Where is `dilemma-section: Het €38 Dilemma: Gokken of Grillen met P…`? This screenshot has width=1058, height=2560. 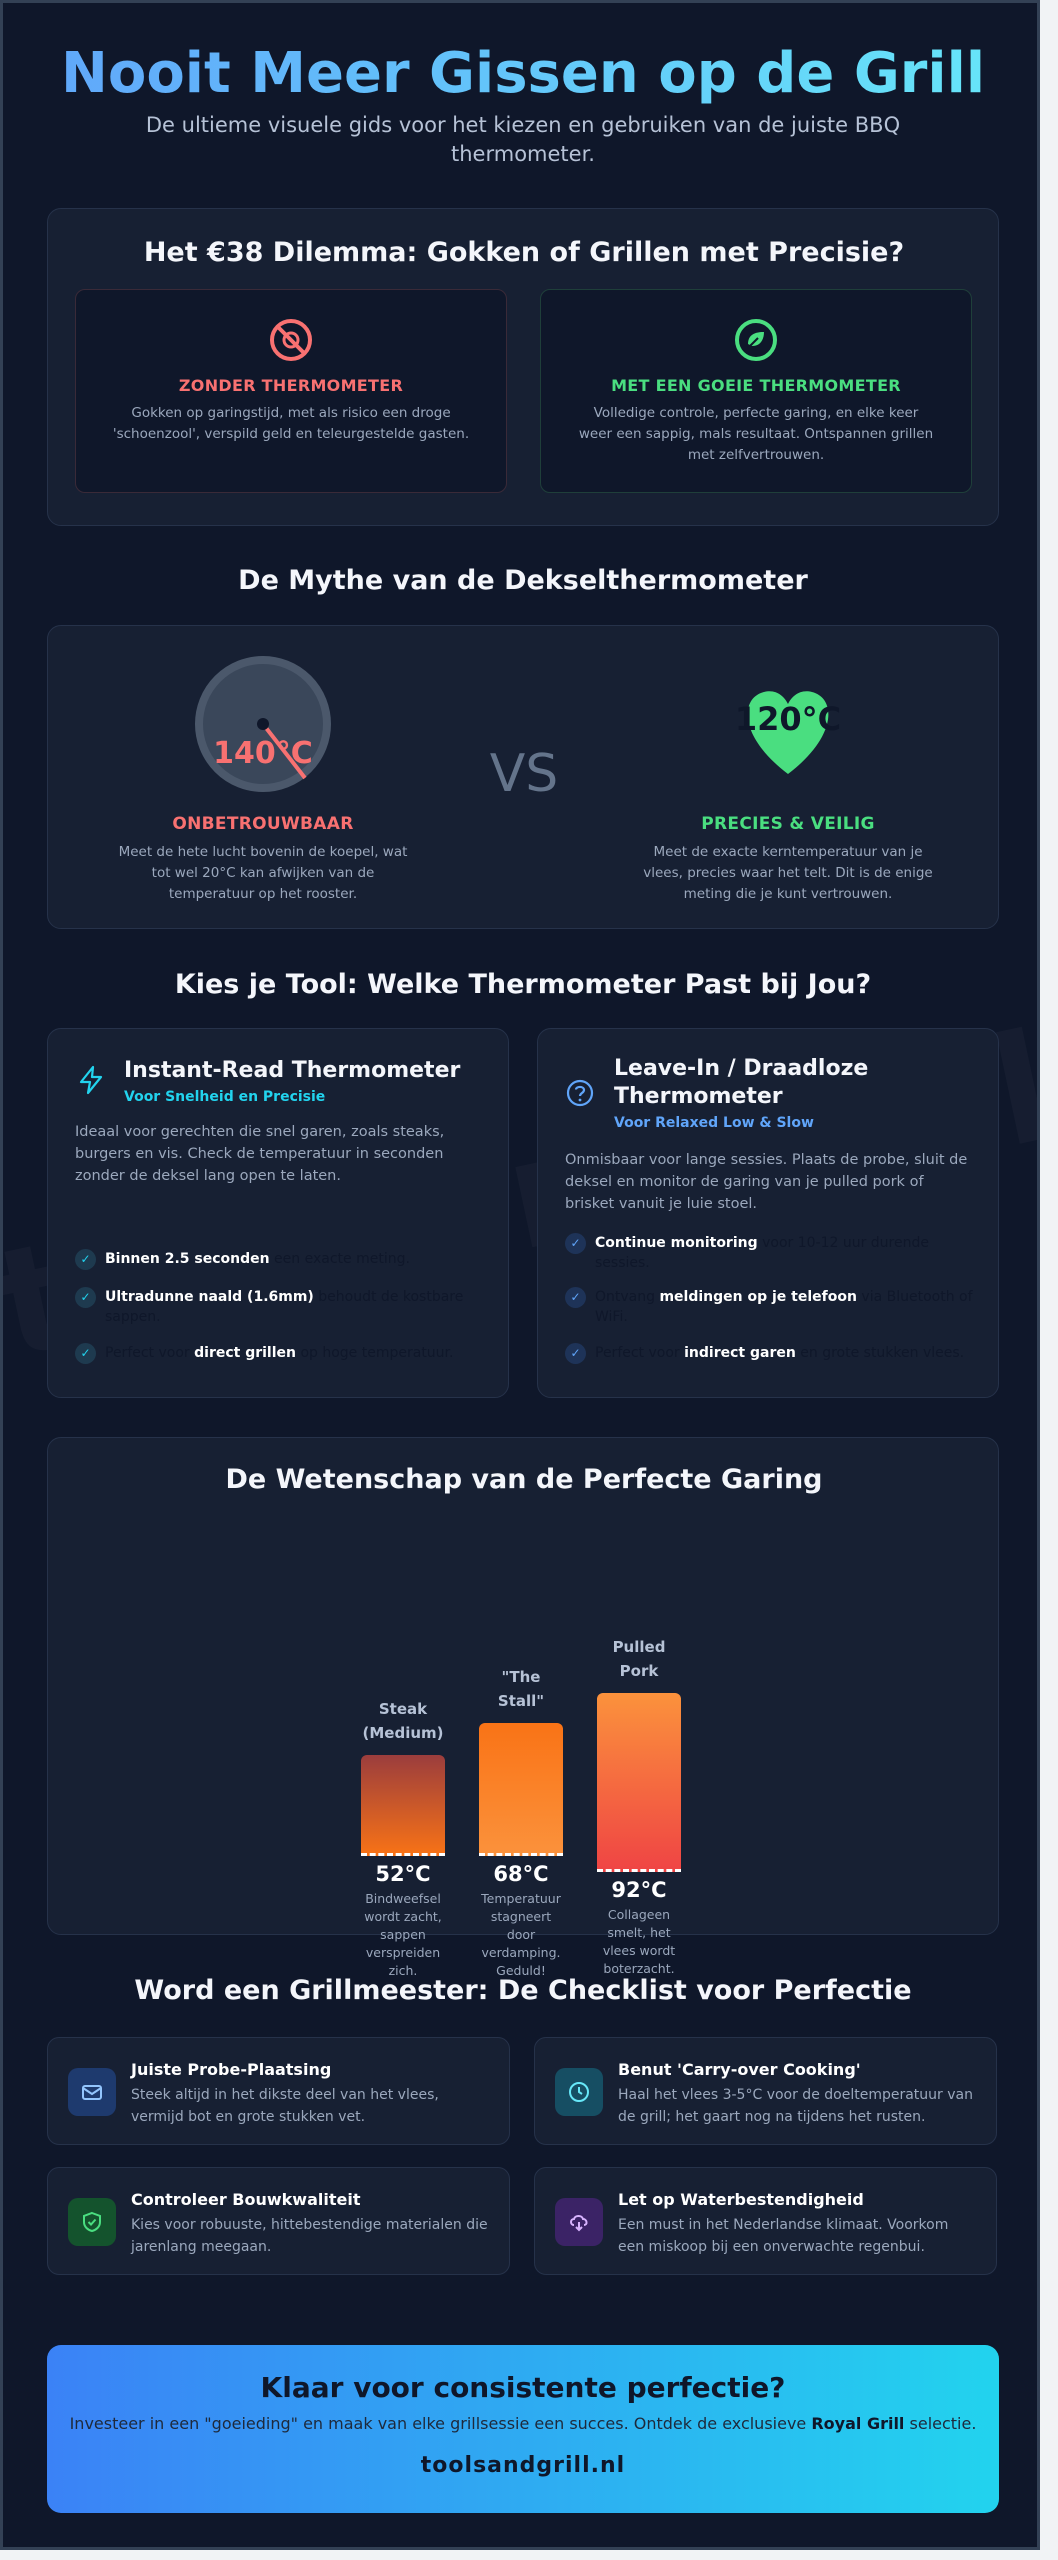 dilemma-section: Het €38 Dilemma: Gokken of Grillen met P… is located at coordinates (523, 367).